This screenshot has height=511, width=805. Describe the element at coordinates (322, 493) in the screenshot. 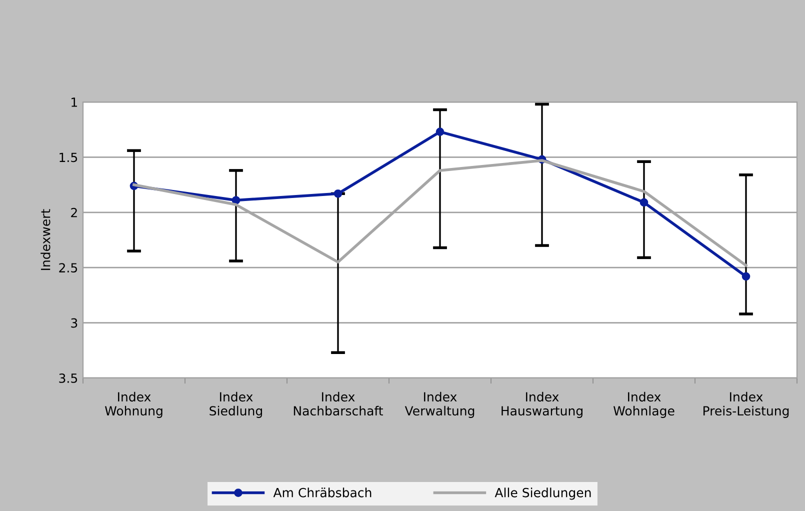

I see `legend-label: Am Chräbsbach` at that location.